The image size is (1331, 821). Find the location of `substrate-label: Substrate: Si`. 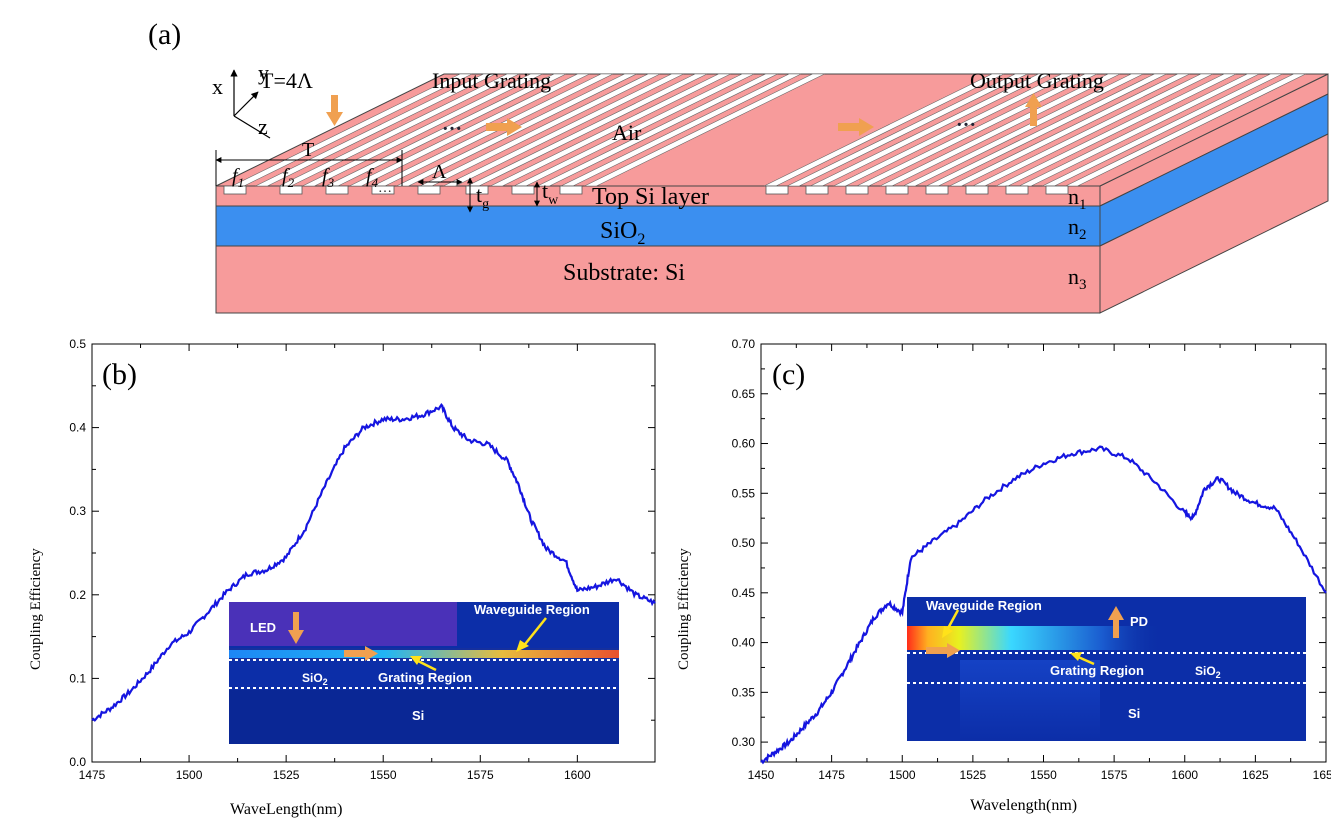

substrate-label: Substrate: Si is located at coordinates (624, 273).